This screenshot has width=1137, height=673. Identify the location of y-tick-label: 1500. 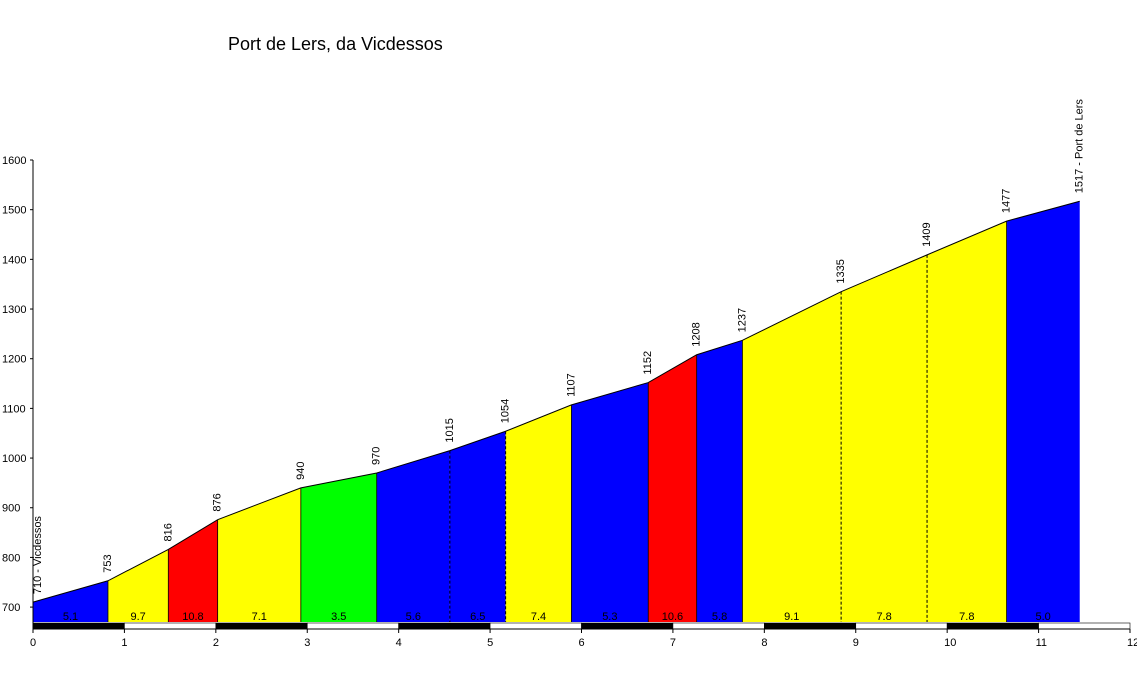
(14, 211).